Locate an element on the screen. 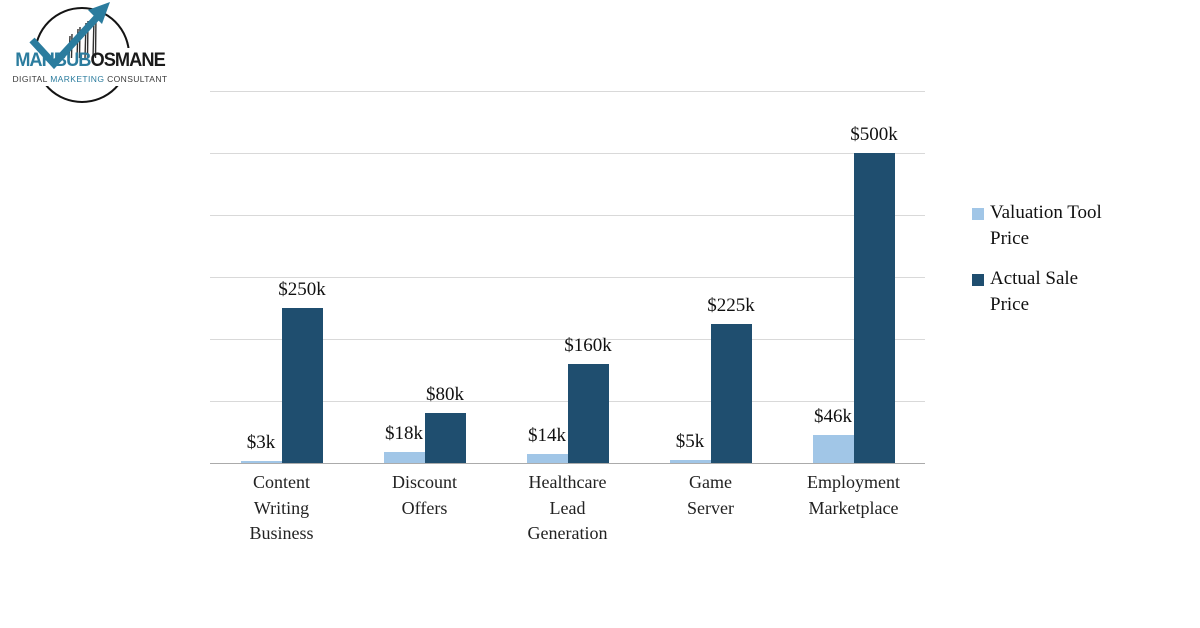 Image resolution: width=1200 pixels, height=628 pixels. value-label-actual-2: $80k is located at coordinates (445, 395).